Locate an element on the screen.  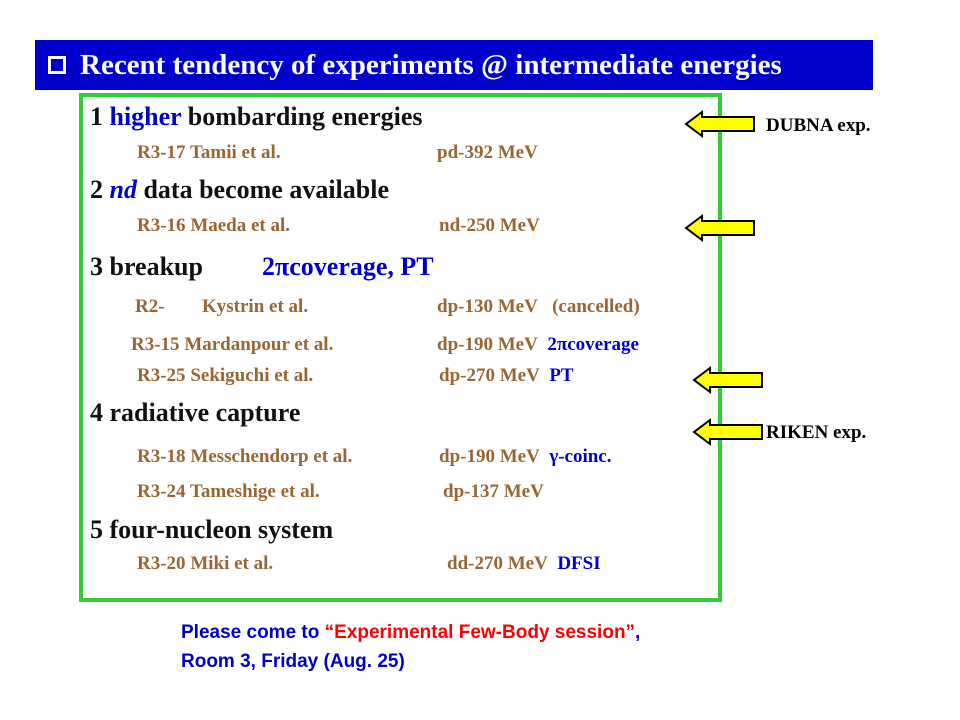
experiment-row: R3-25 Sekiguchi et al. is located at coordinates (225, 375).